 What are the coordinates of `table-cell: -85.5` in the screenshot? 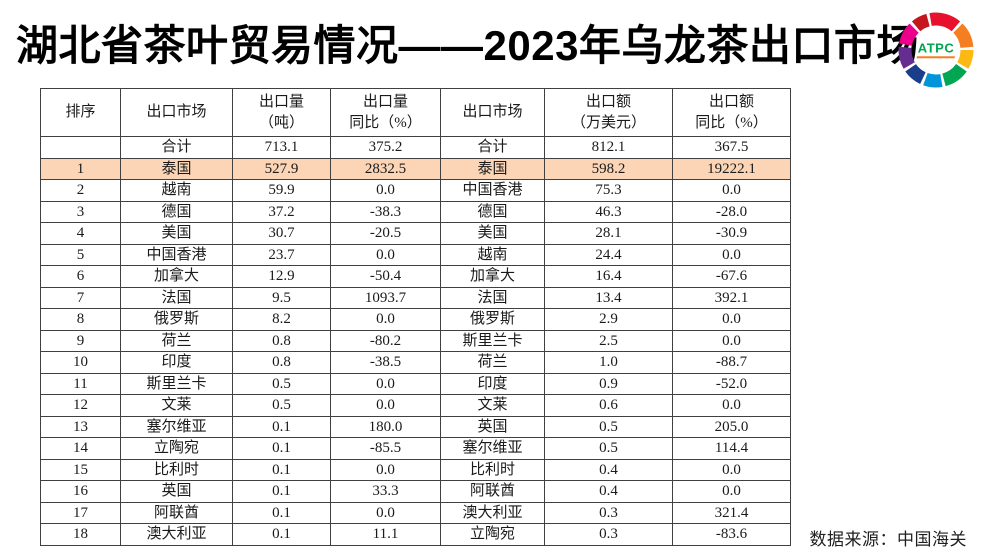 It's located at (385, 448).